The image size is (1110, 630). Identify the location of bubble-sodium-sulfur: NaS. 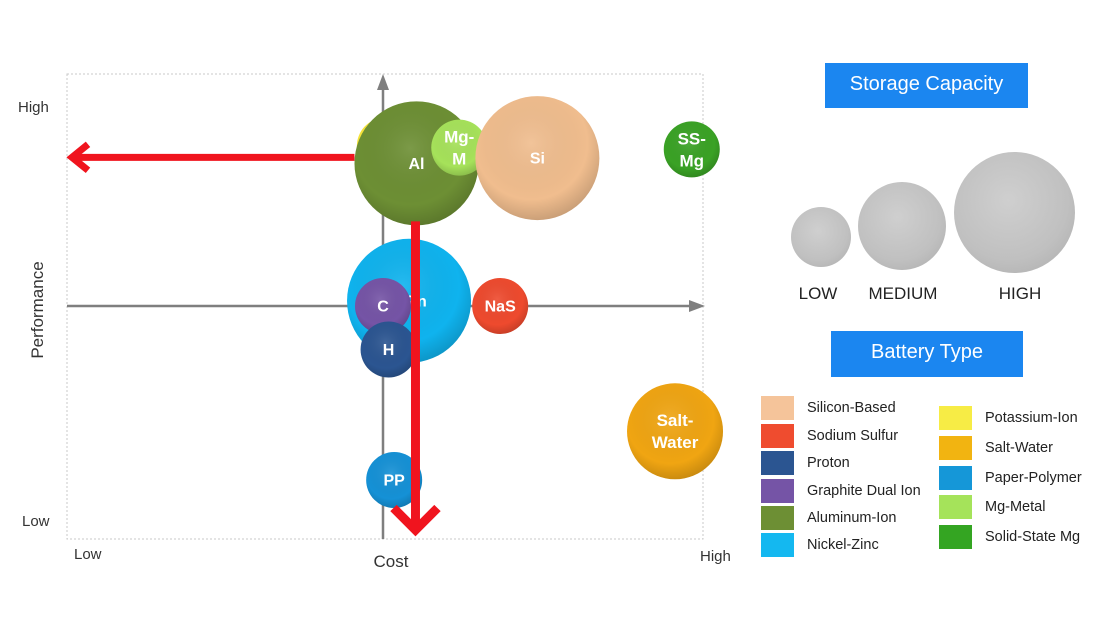
(500, 306).